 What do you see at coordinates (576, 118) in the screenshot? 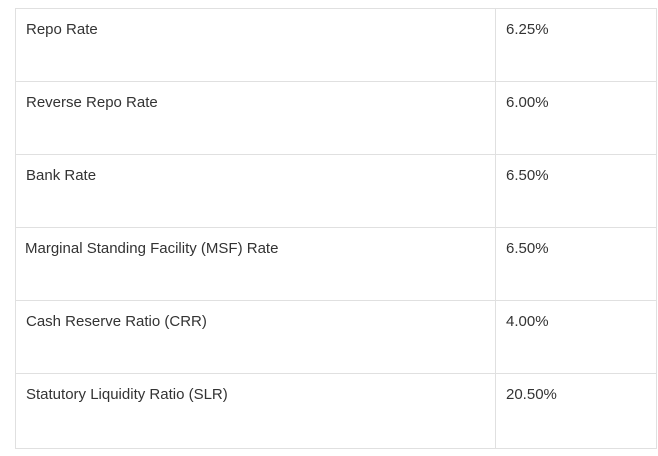
I see `rate-value-cell: 6.00%` at bounding box center [576, 118].